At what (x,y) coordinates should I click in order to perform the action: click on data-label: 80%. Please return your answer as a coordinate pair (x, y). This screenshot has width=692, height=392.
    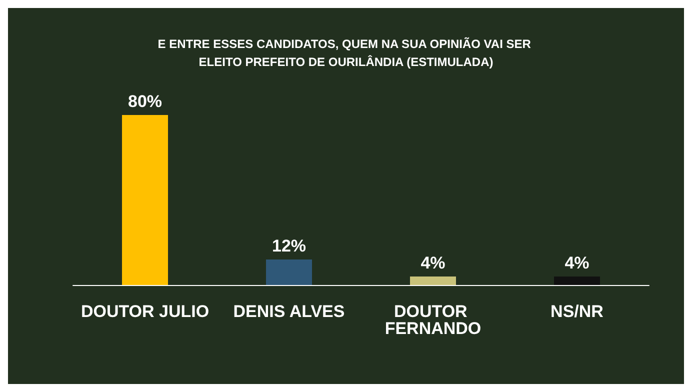
    Looking at the image, I should click on (145, 101).